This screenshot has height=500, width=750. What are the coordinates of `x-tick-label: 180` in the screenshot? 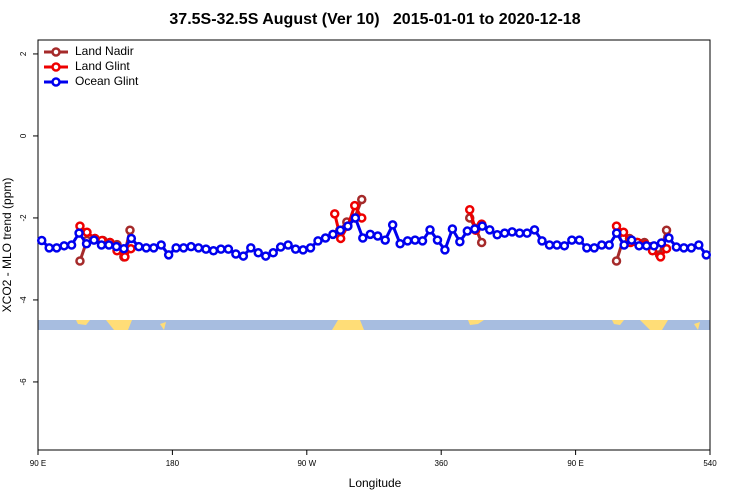 It's located at (173, 463).